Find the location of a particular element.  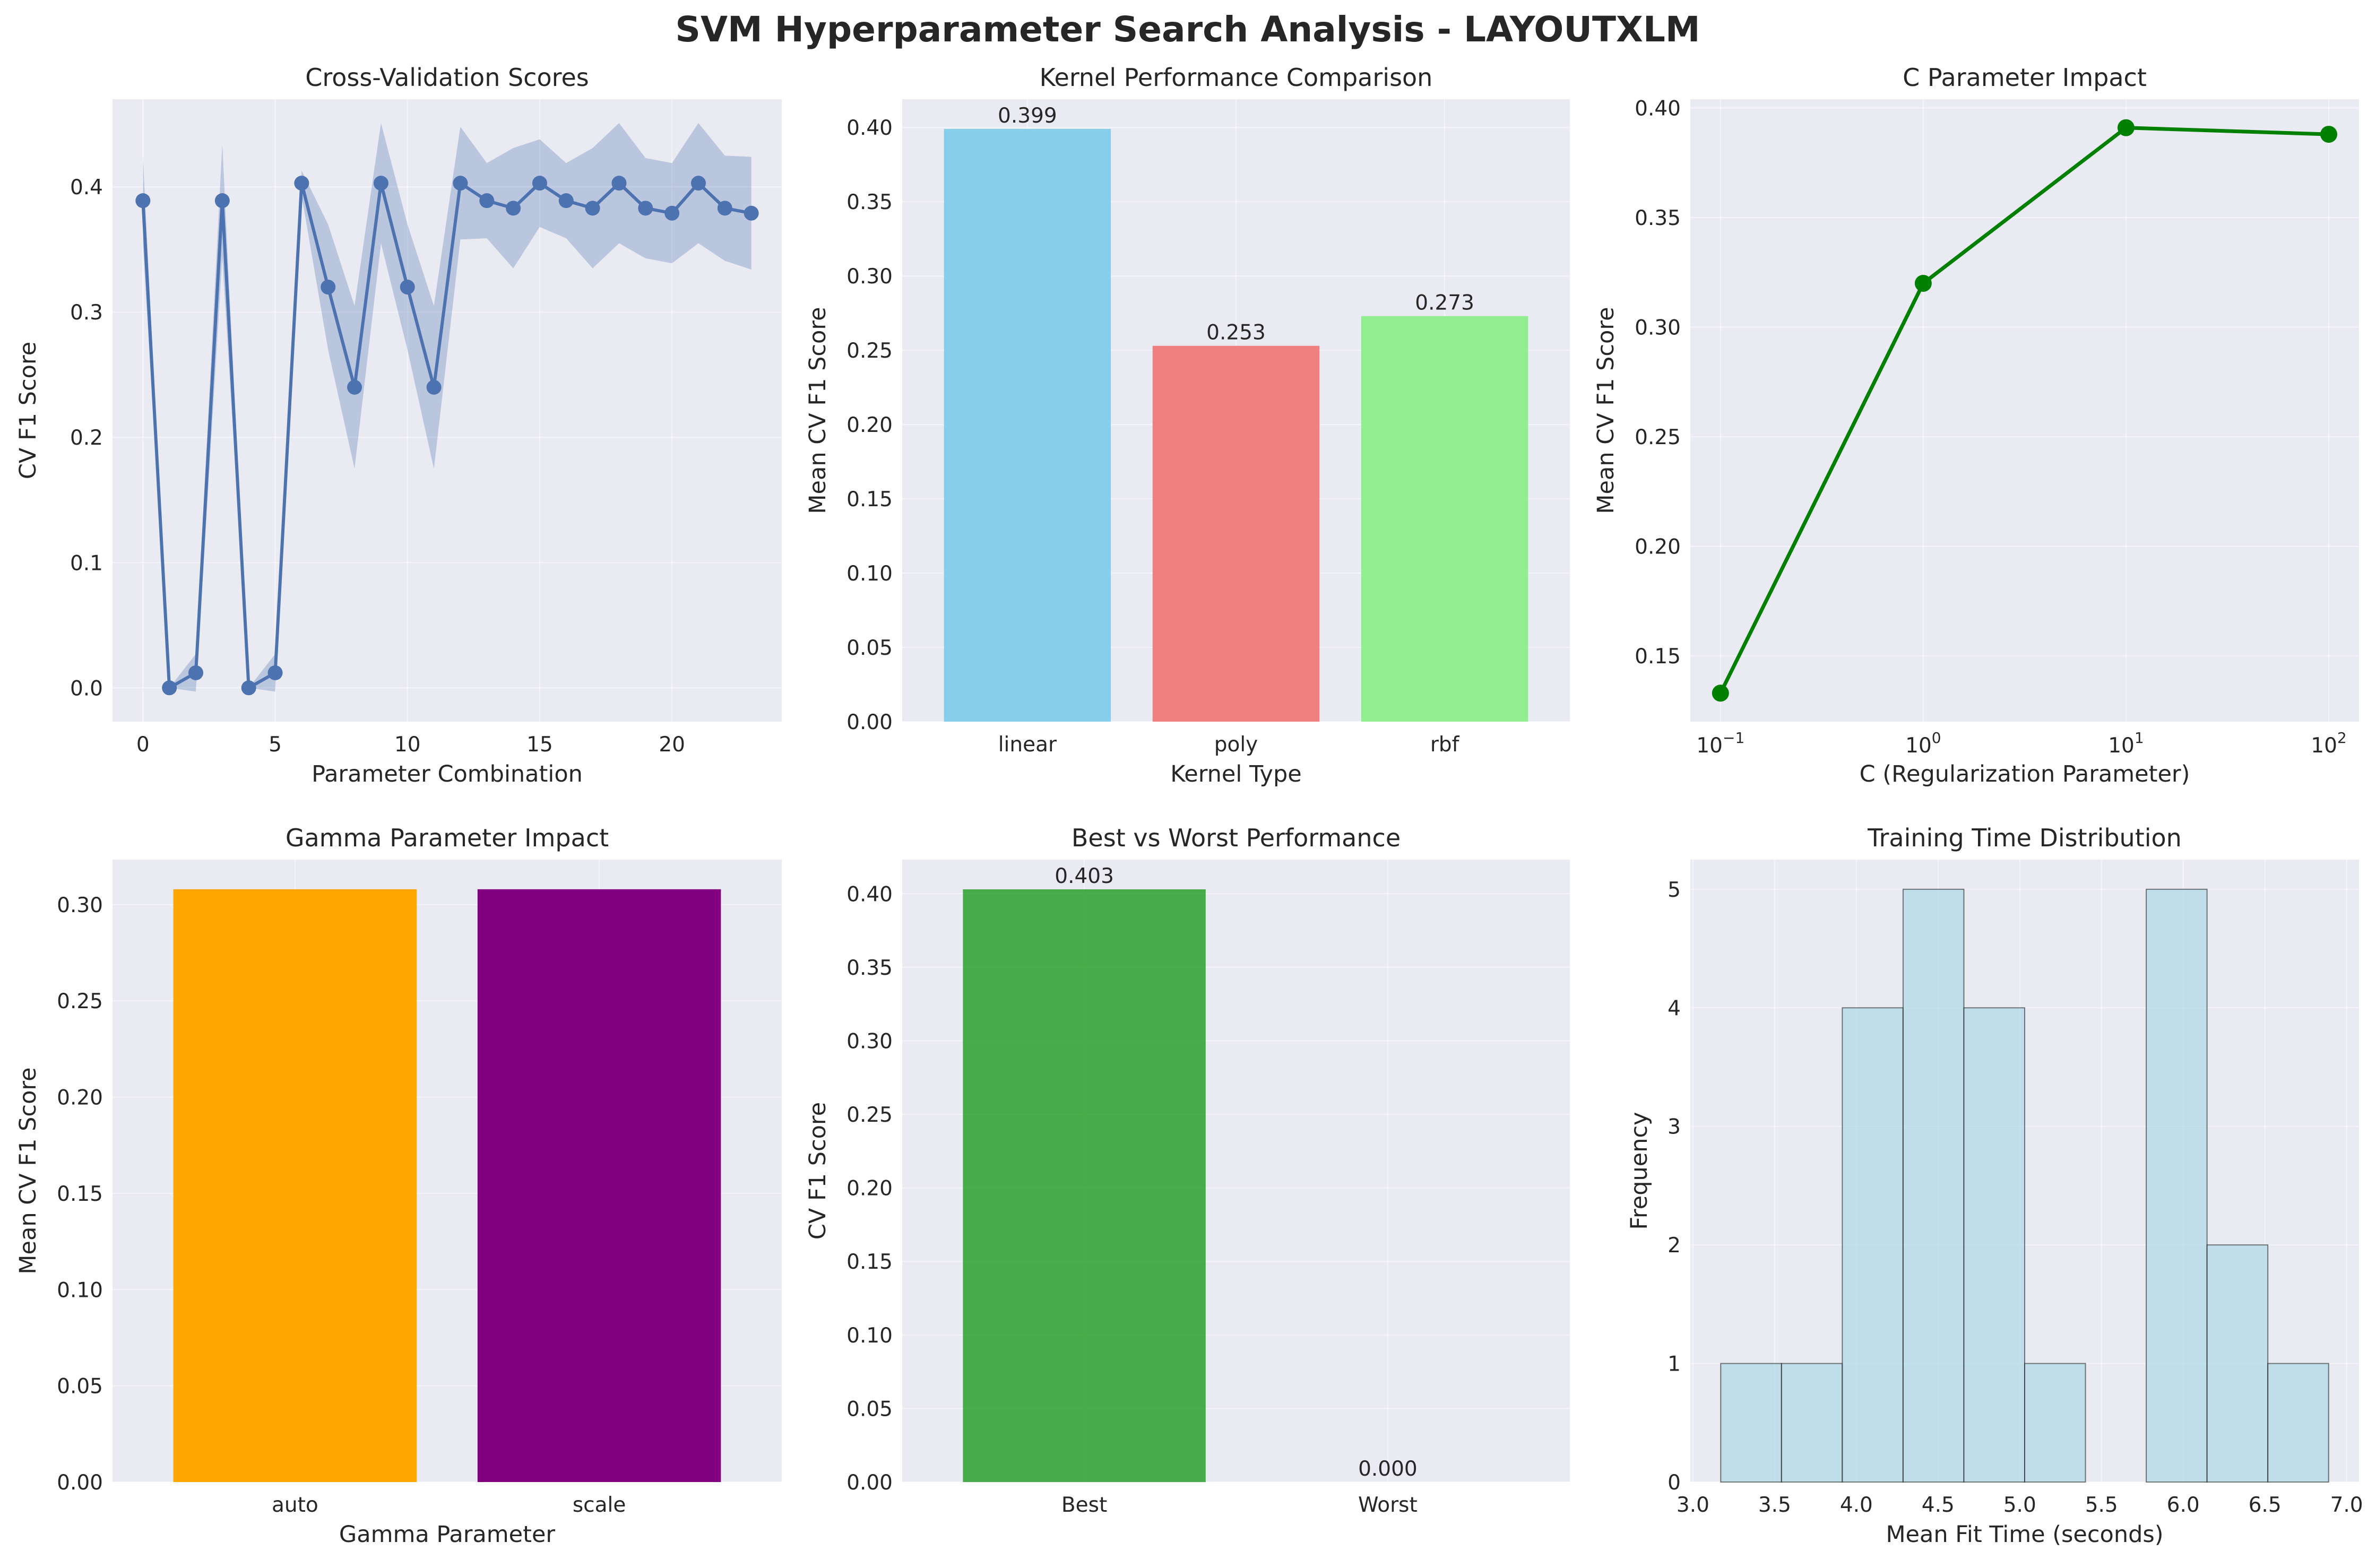

x-tick-label: 6.5 is located at coordinates (2265, 1505).